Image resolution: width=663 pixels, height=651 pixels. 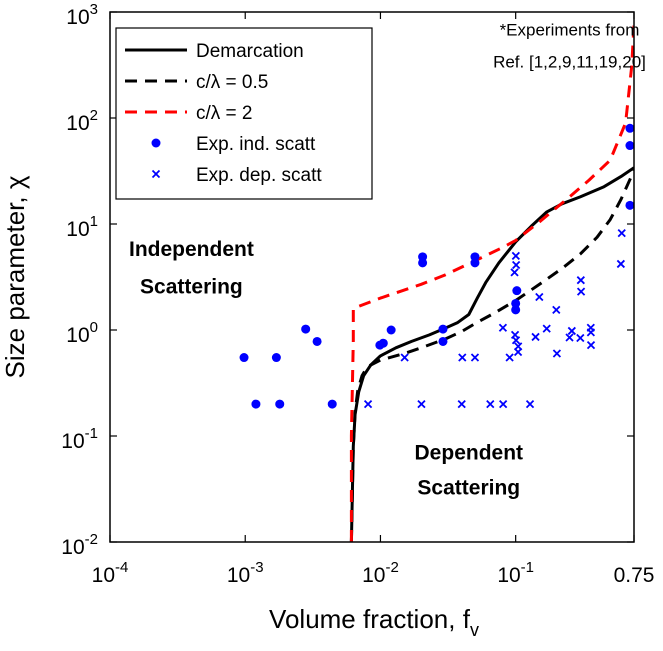 What do you see at coordinates (82, 227) in the screenshot?
I see `y-tick-label-3: 10¹` at bounding box center [82, 227].